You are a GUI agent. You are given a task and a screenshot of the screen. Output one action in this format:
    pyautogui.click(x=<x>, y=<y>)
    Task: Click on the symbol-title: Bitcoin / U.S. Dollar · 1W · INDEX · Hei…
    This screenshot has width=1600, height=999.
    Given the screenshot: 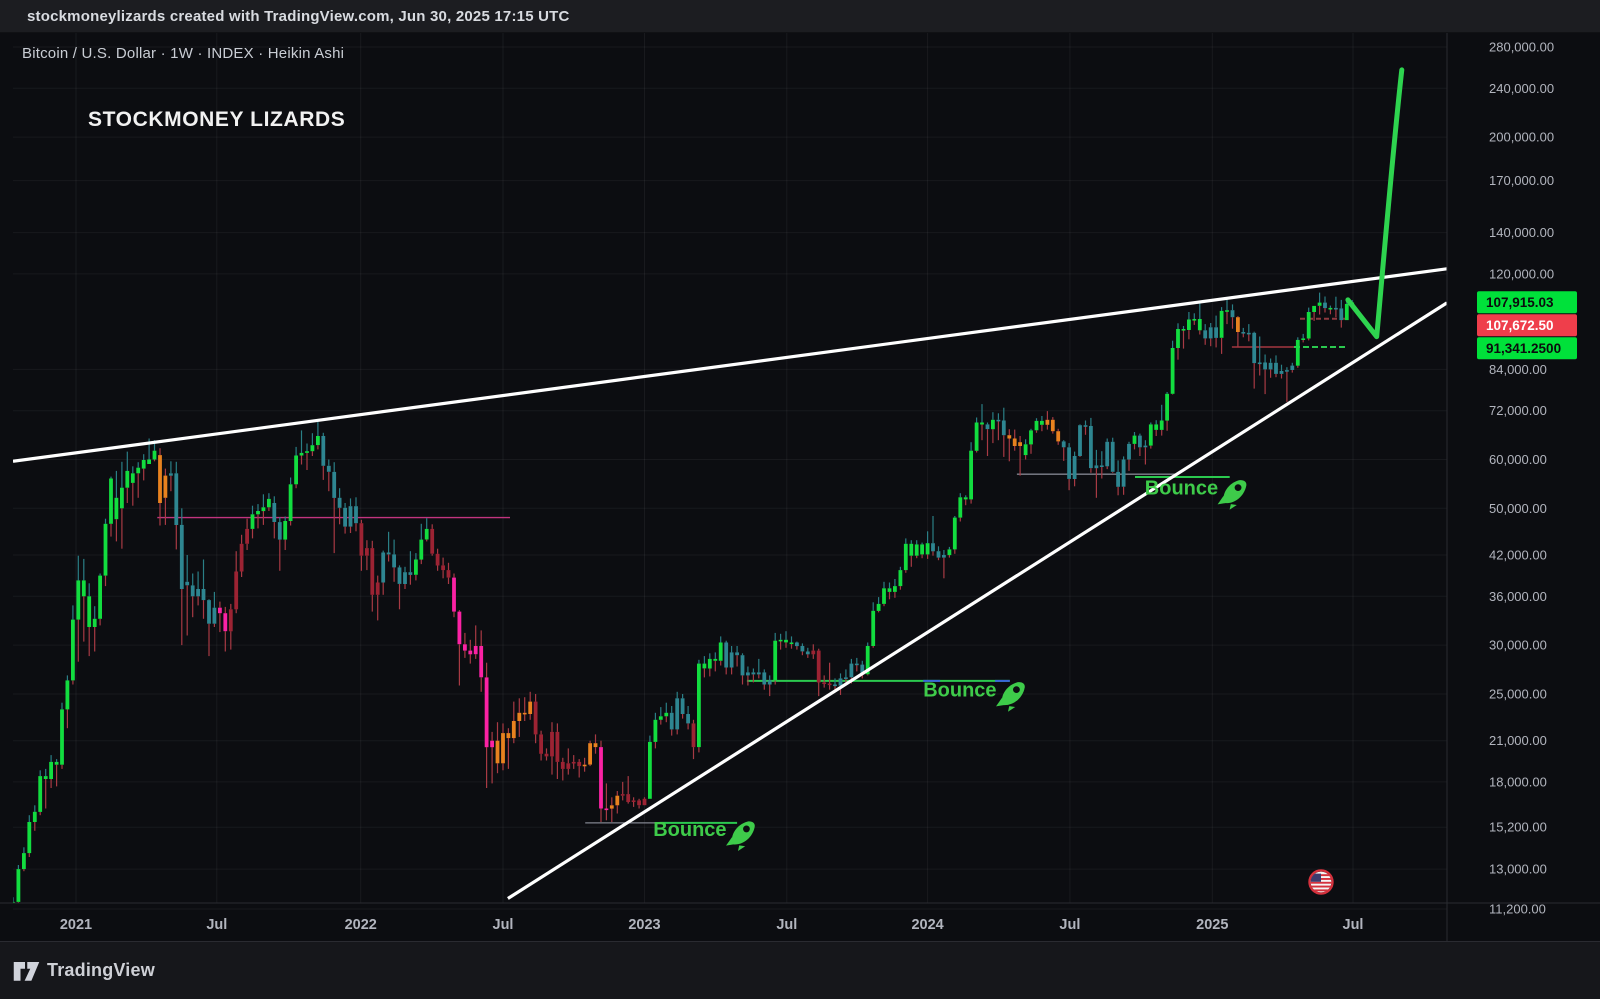 What is the action you would take?
    pyautogui.click(x=183, y=53)
    